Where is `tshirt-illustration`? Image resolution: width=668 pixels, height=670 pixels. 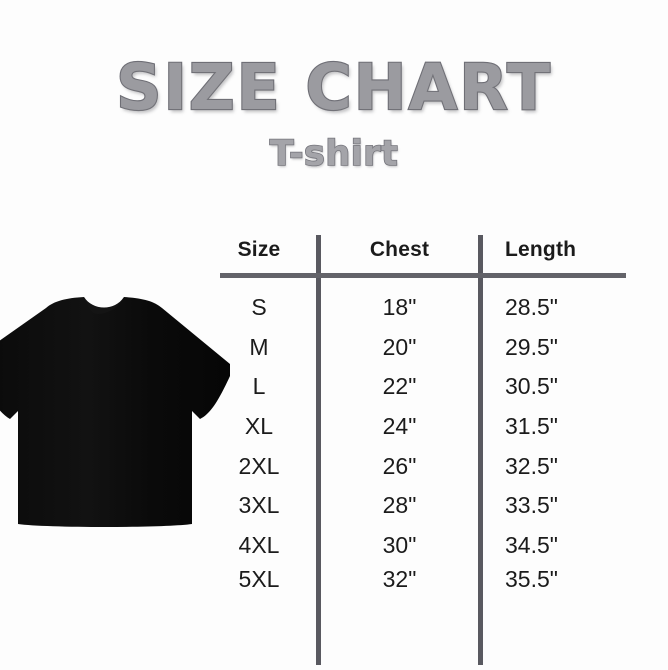 tshirt-illustration is located at coordinates (121, 417).